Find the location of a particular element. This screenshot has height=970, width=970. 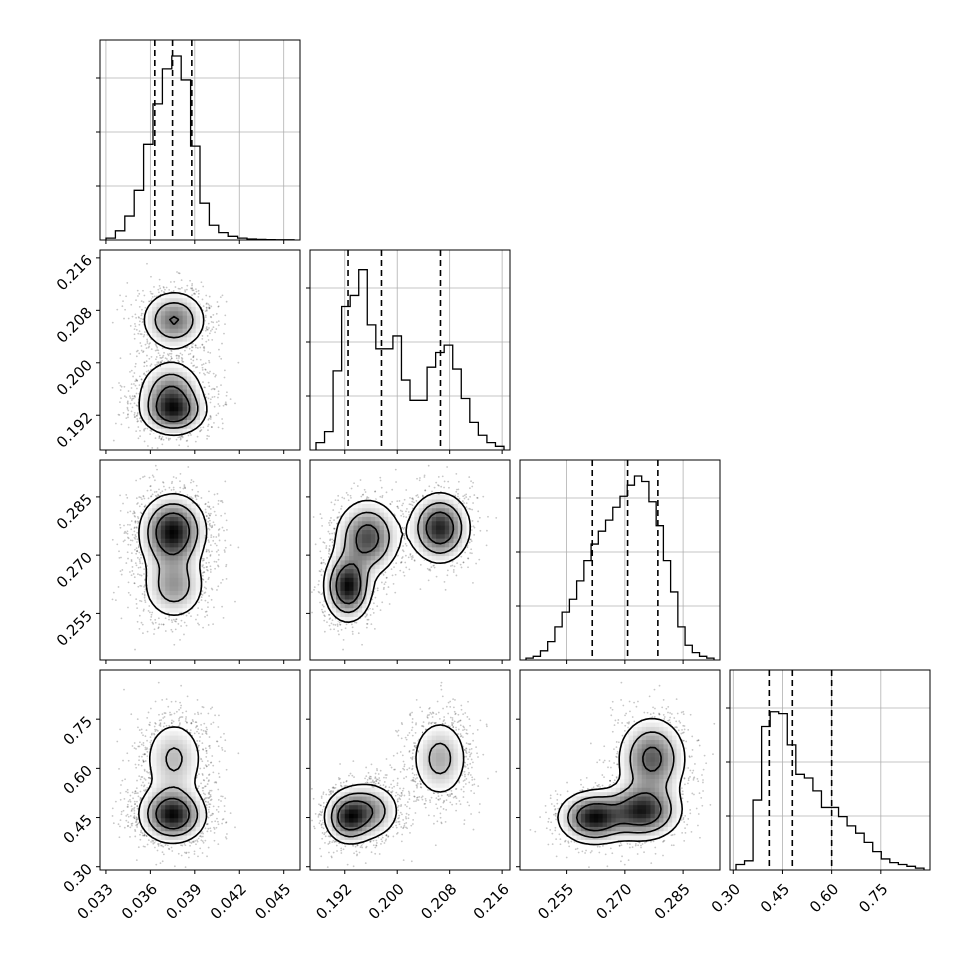

histogram-steps is located at coordinates (410, 359).